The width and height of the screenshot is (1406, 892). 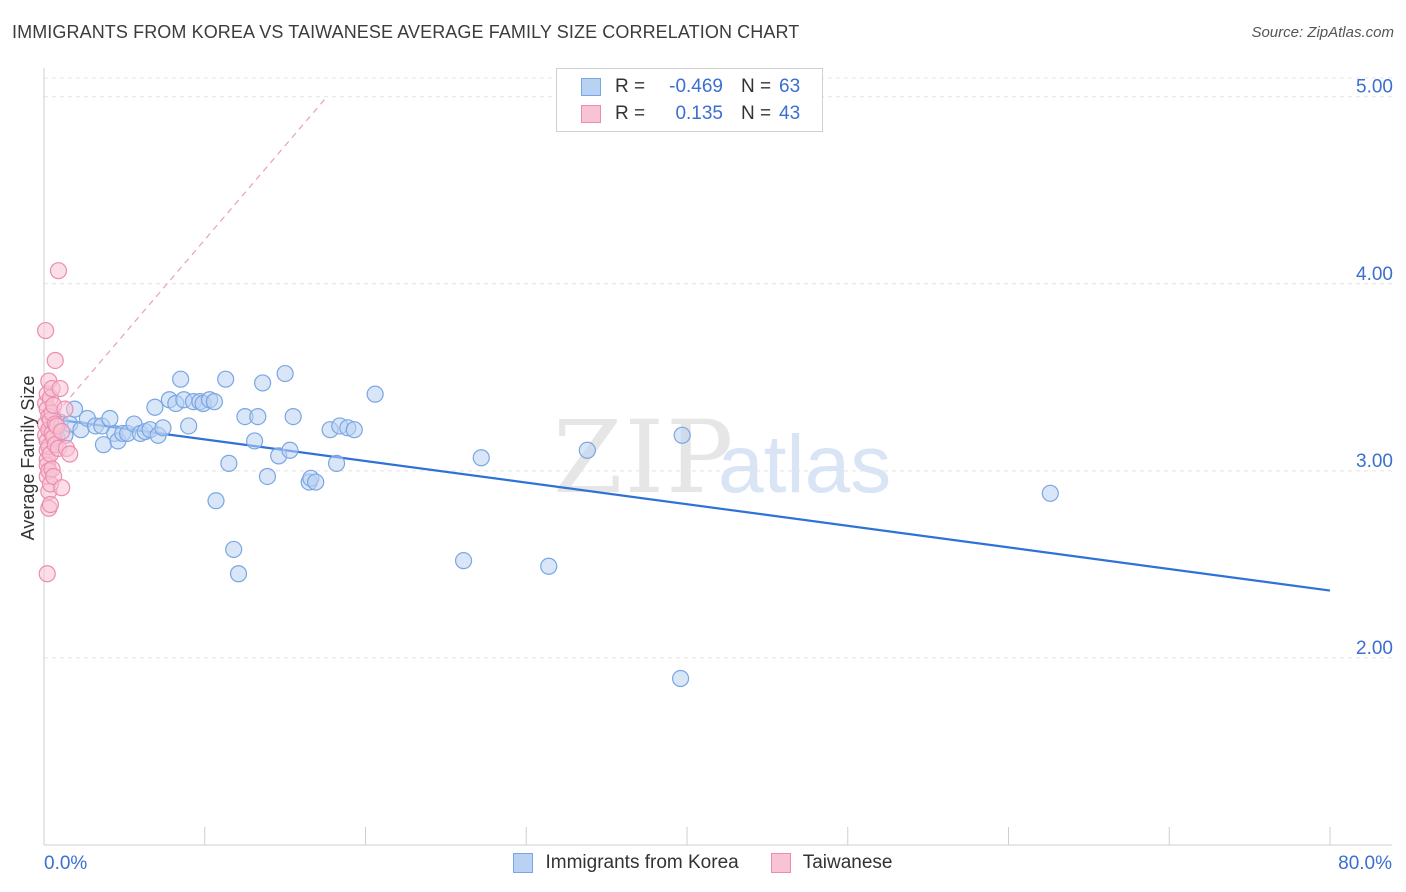 I want to click on legend-r-value: -0.469, so click(x=696, y=86).